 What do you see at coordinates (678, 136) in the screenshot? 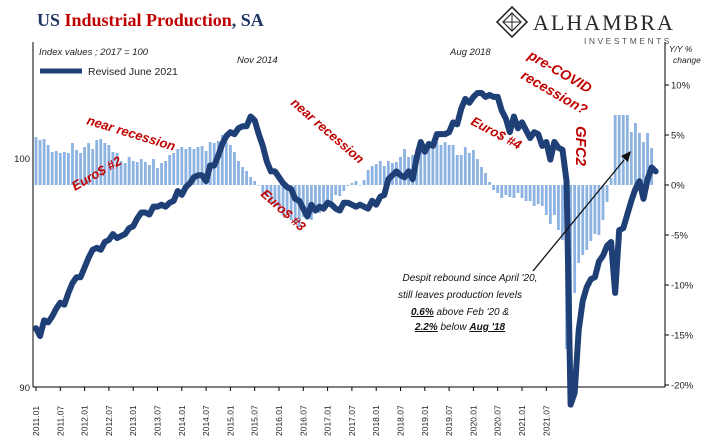
I see `right-tick-label: 5%` at bounding box center [678, 136].